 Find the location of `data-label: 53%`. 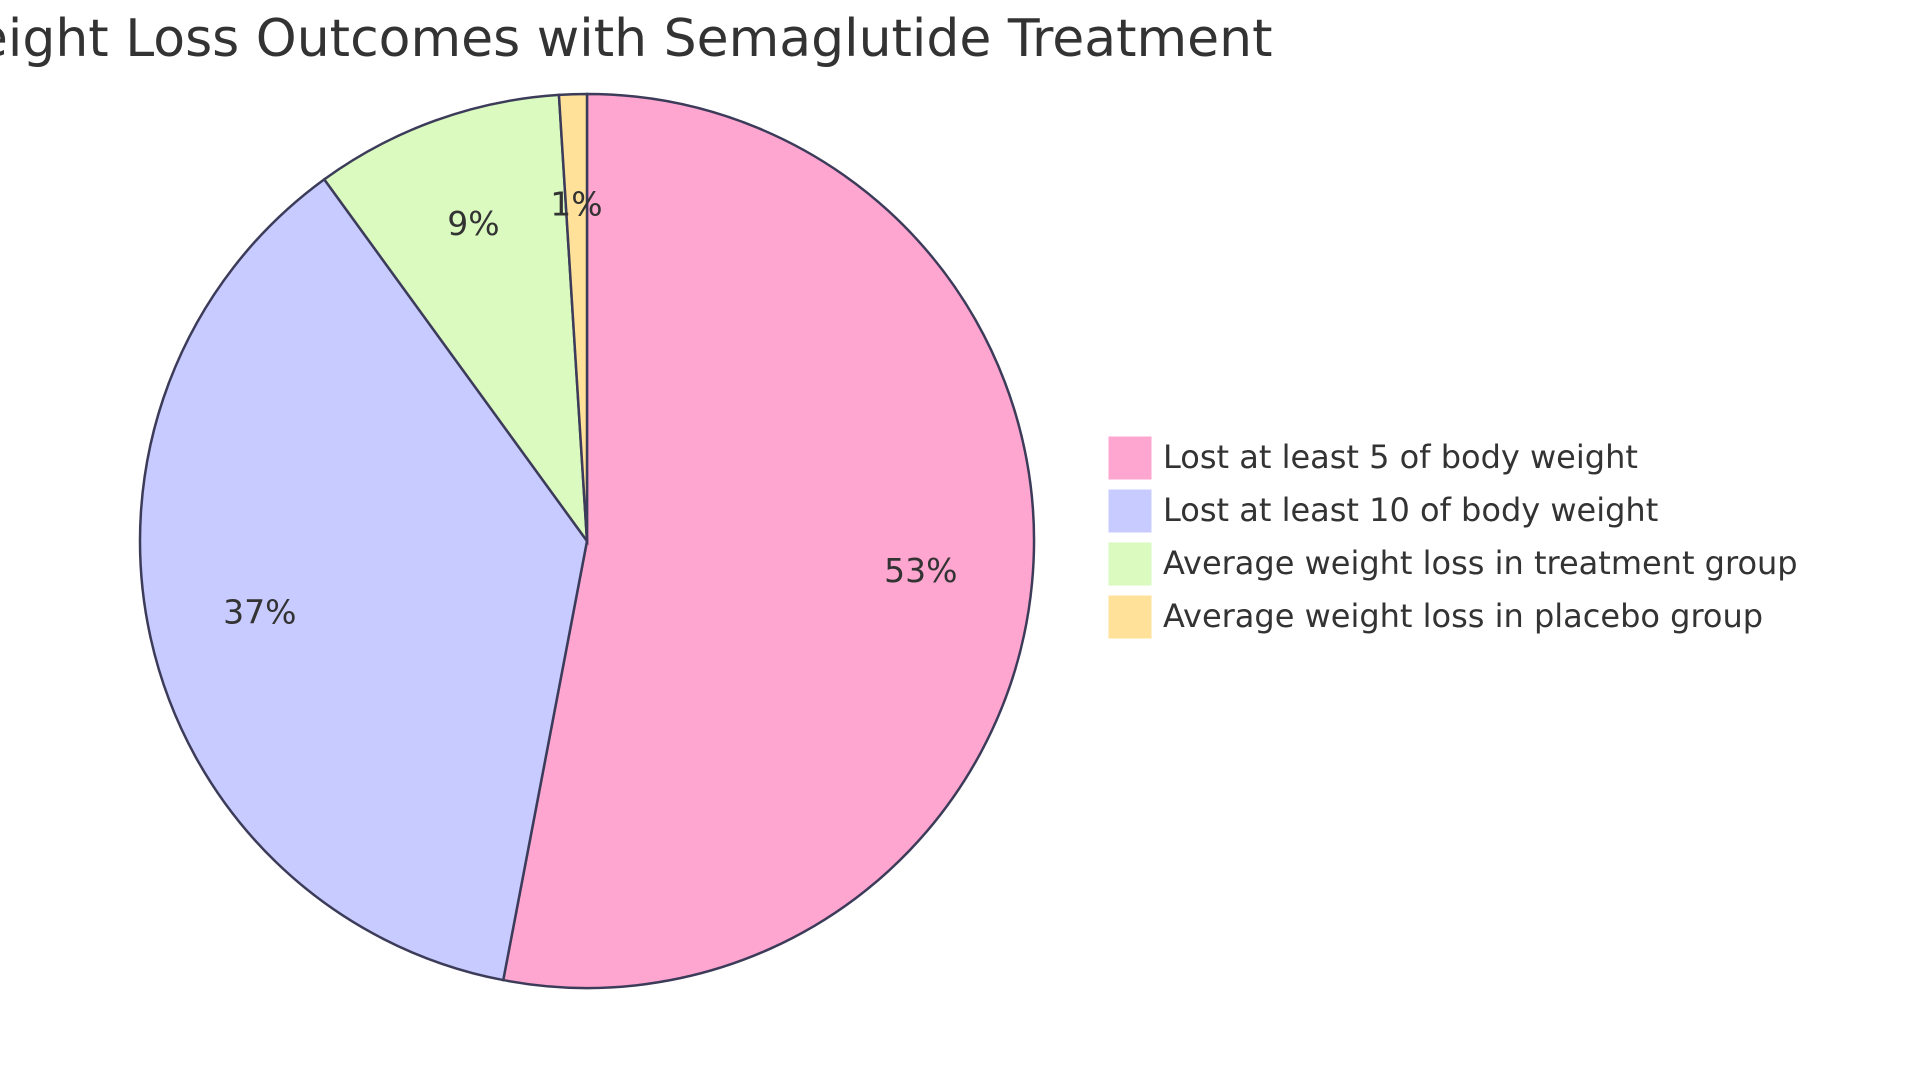

data-label: 53% is located at coordinates (920, 570).